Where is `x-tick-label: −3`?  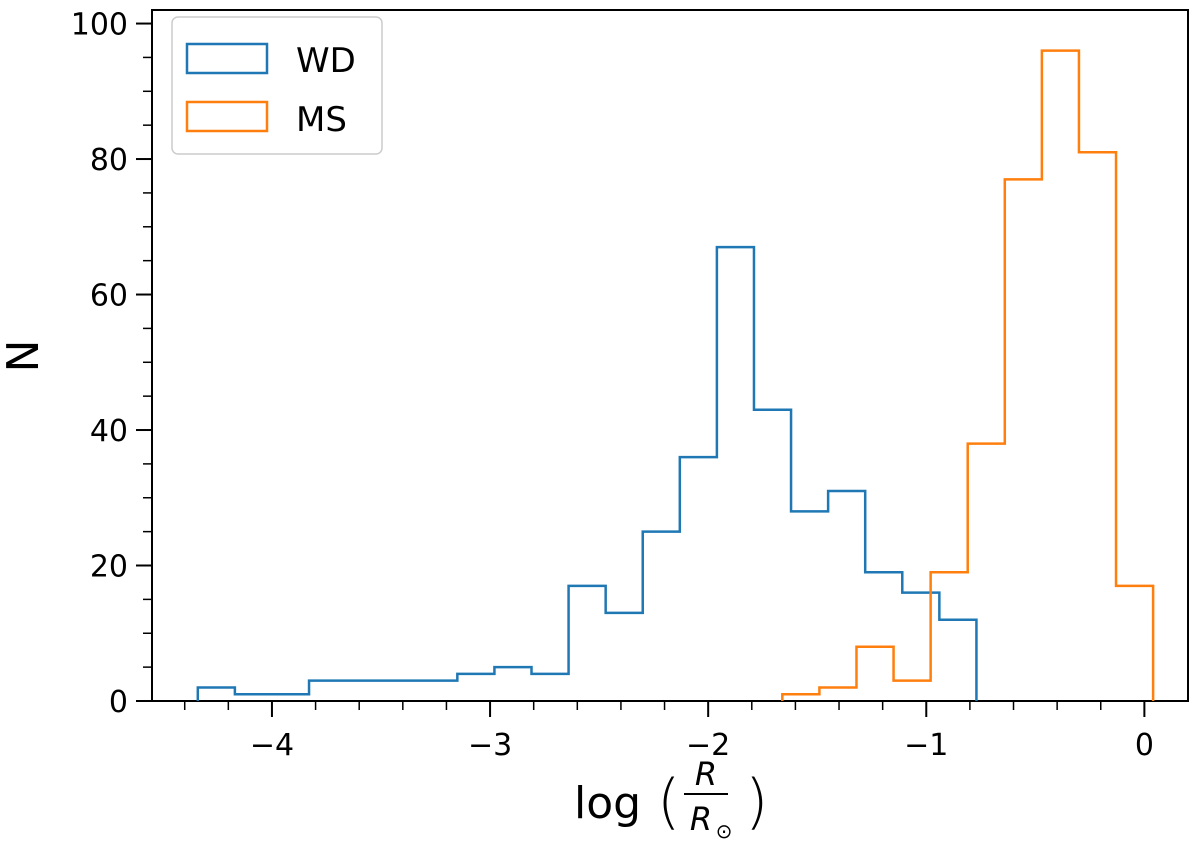 x-tick-label: −3 is located at coordinates (490, 745).